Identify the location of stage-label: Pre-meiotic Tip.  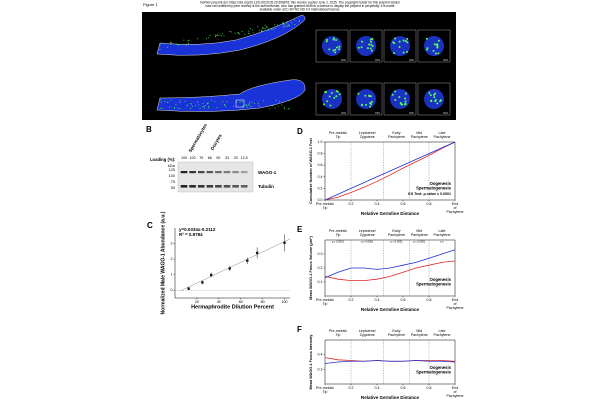
(338, 135).